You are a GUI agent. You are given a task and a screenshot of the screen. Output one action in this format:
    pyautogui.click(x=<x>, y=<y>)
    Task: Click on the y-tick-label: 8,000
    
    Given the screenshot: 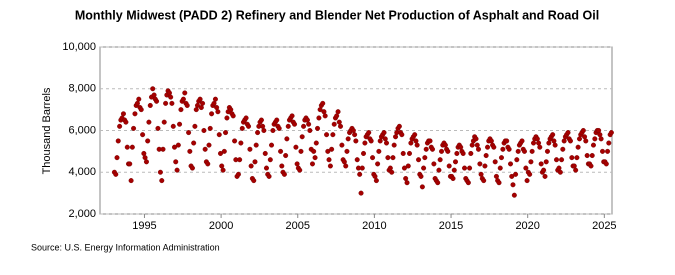 What is the action you would take?
    pyautogui.click(x=82, y=89)
    